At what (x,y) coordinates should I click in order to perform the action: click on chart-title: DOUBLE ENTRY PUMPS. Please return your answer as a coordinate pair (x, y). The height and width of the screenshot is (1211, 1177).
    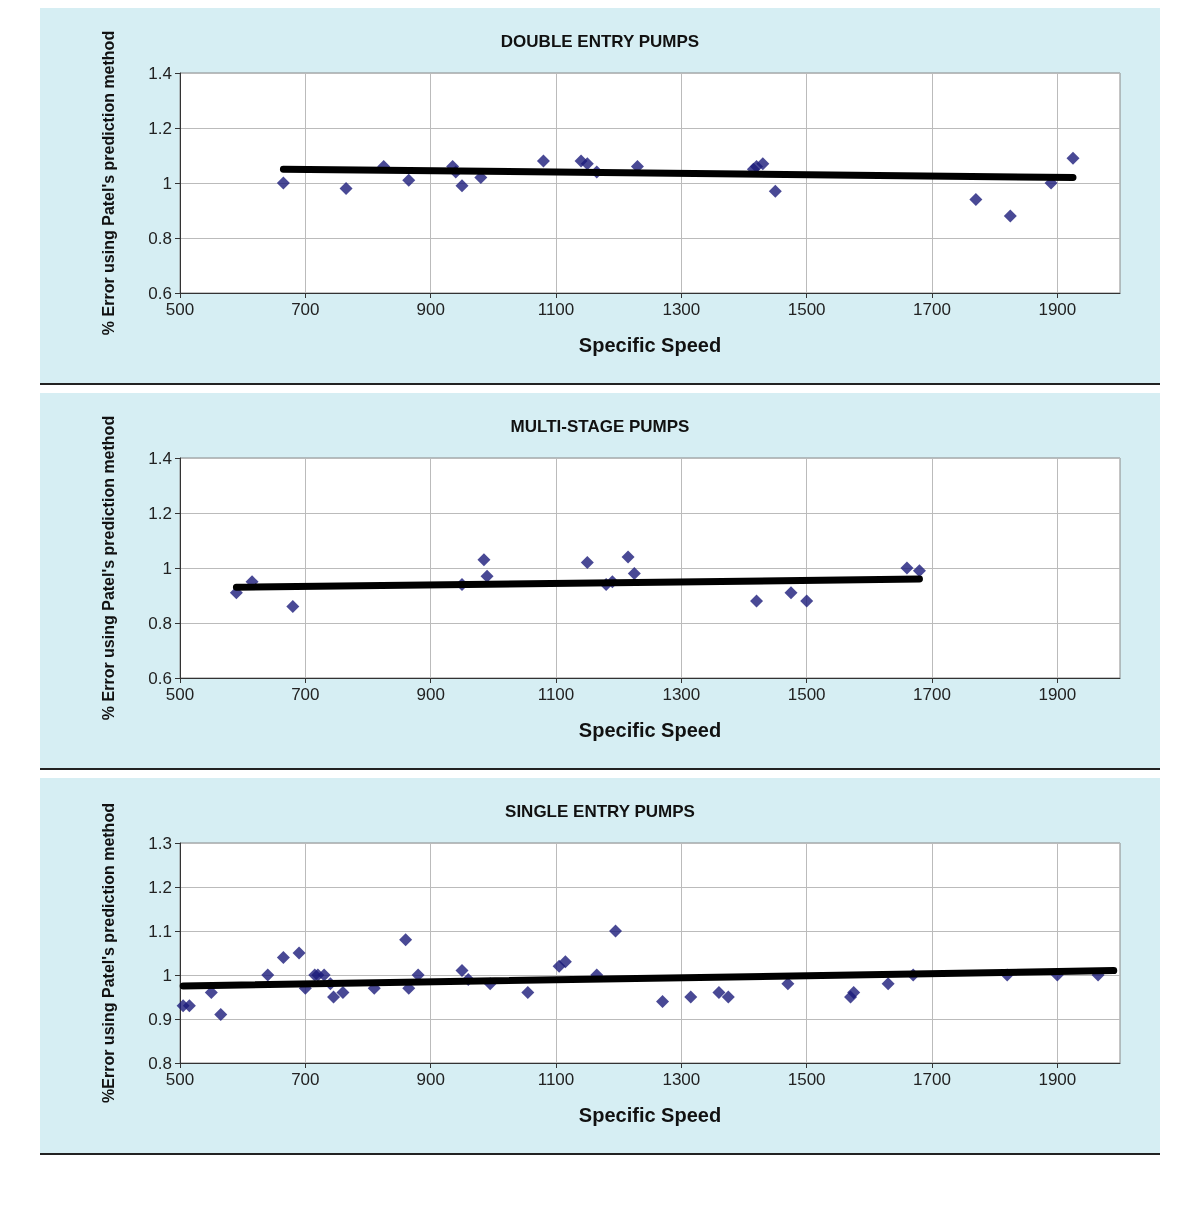
    Looking at the image, I should click on (600, 41).